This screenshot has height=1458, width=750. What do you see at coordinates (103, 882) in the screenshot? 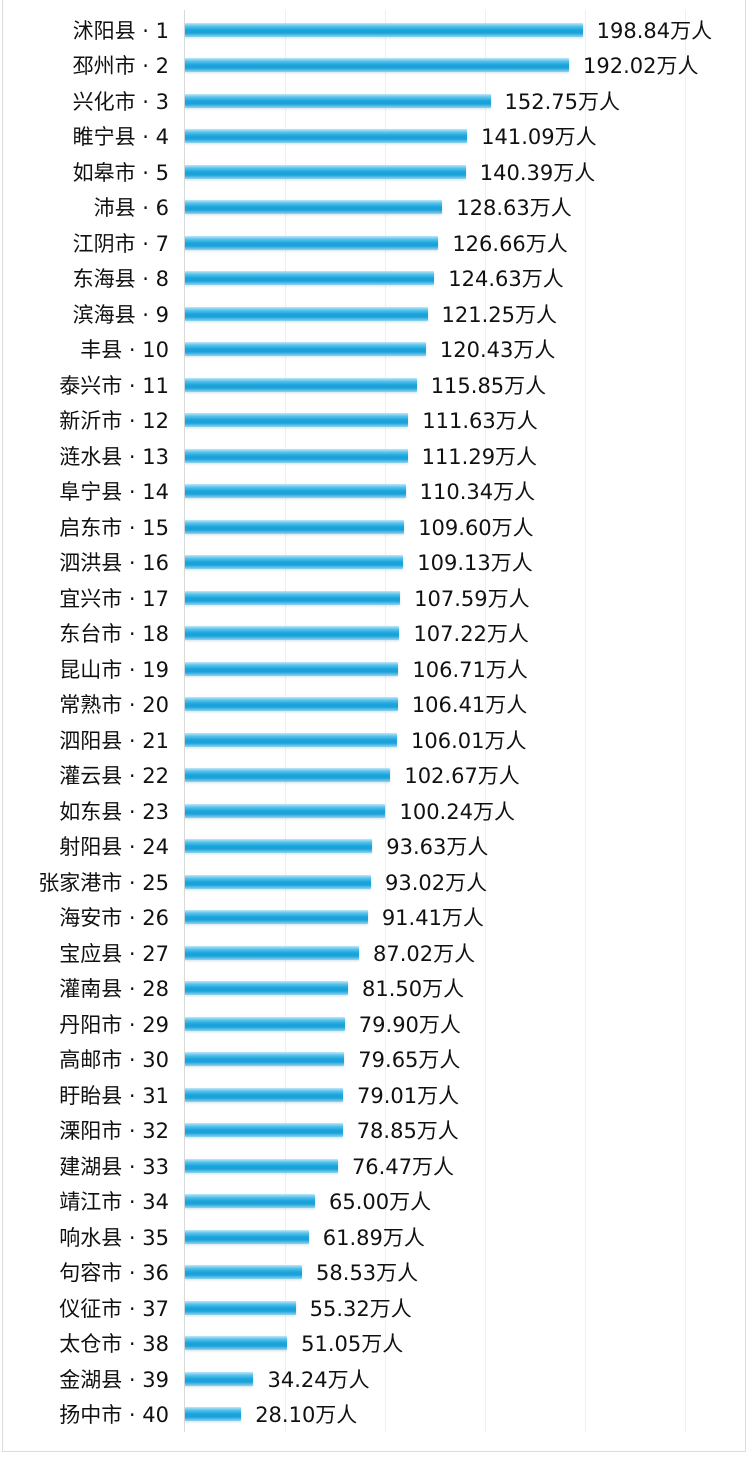
I see `category-label: 张家港市 · 25` at bounding box center [103, 882].